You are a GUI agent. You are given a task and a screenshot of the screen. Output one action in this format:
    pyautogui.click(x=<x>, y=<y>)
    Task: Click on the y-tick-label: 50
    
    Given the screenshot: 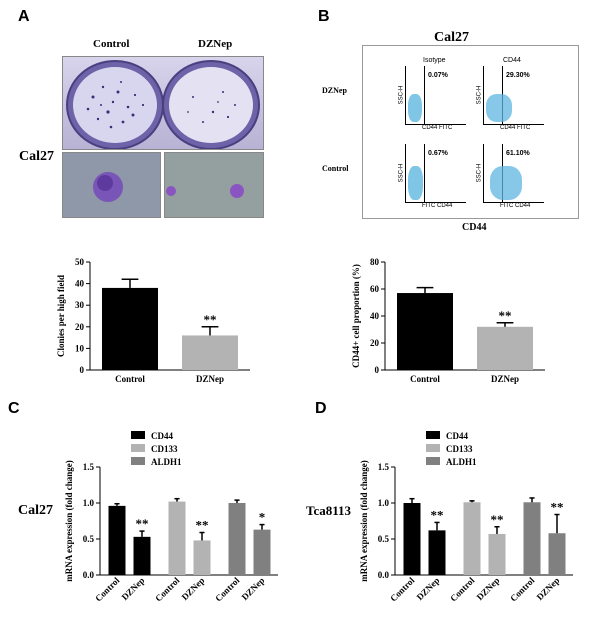 What is the action you would take?
    pyautogui.click(x=80, y=262)
    